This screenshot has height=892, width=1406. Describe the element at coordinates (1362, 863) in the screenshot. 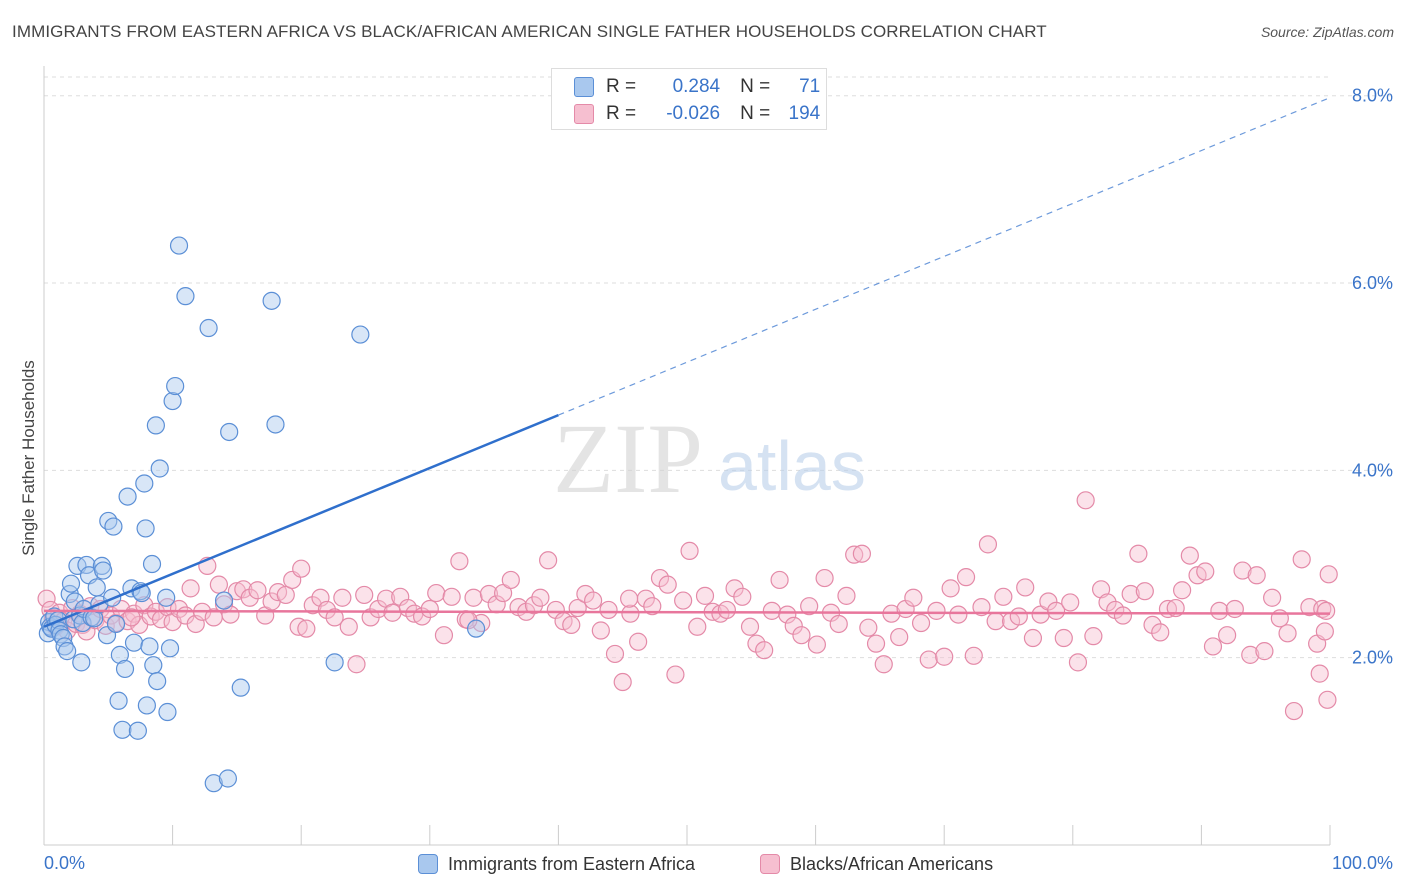

I see `x-tick-label: 100.0%` at that location.